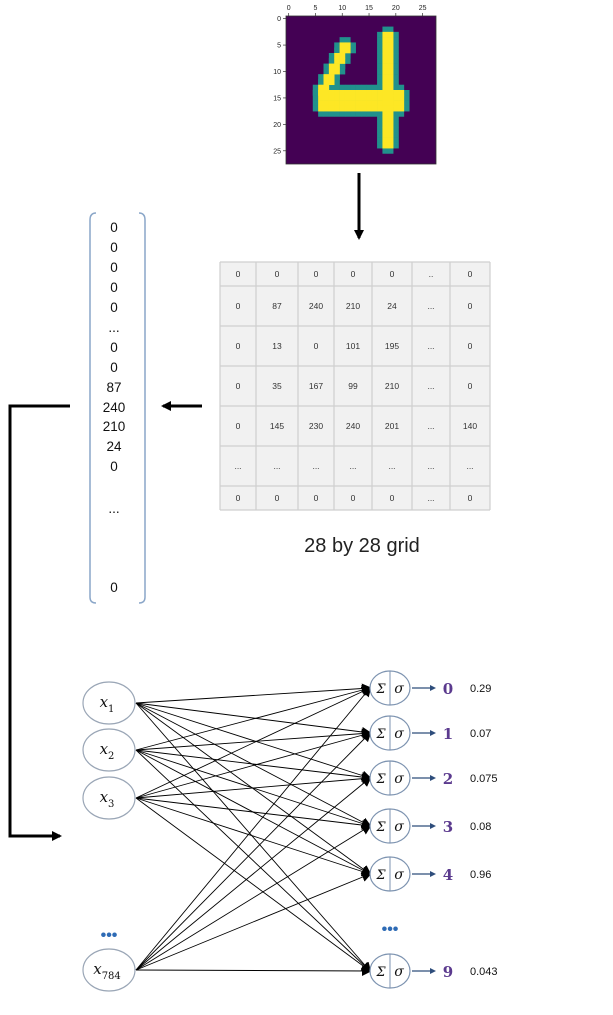 This screenshot has height=1015, width=613. Describe the element at coordinates (355, 85) in the screenshot. I see `mnist-digit-image: 0 5 10 15 20 25 0 5 10 15 20 25` at that location.